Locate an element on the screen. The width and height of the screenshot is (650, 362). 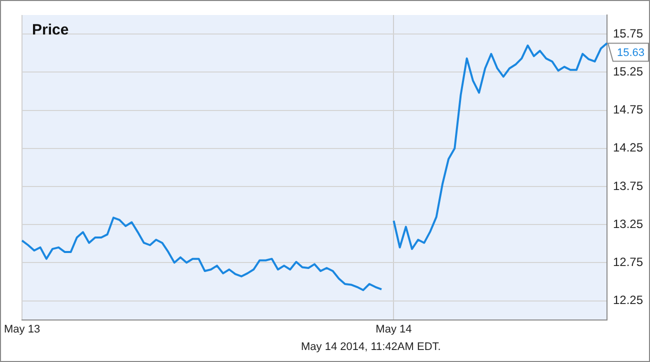
y-tick-label: 15.25 is located at coordinates (628, 71).